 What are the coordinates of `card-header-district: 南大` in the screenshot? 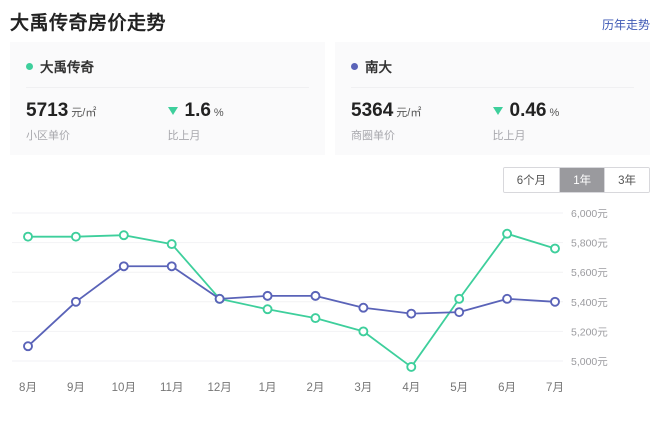 It's located at (492, 72).